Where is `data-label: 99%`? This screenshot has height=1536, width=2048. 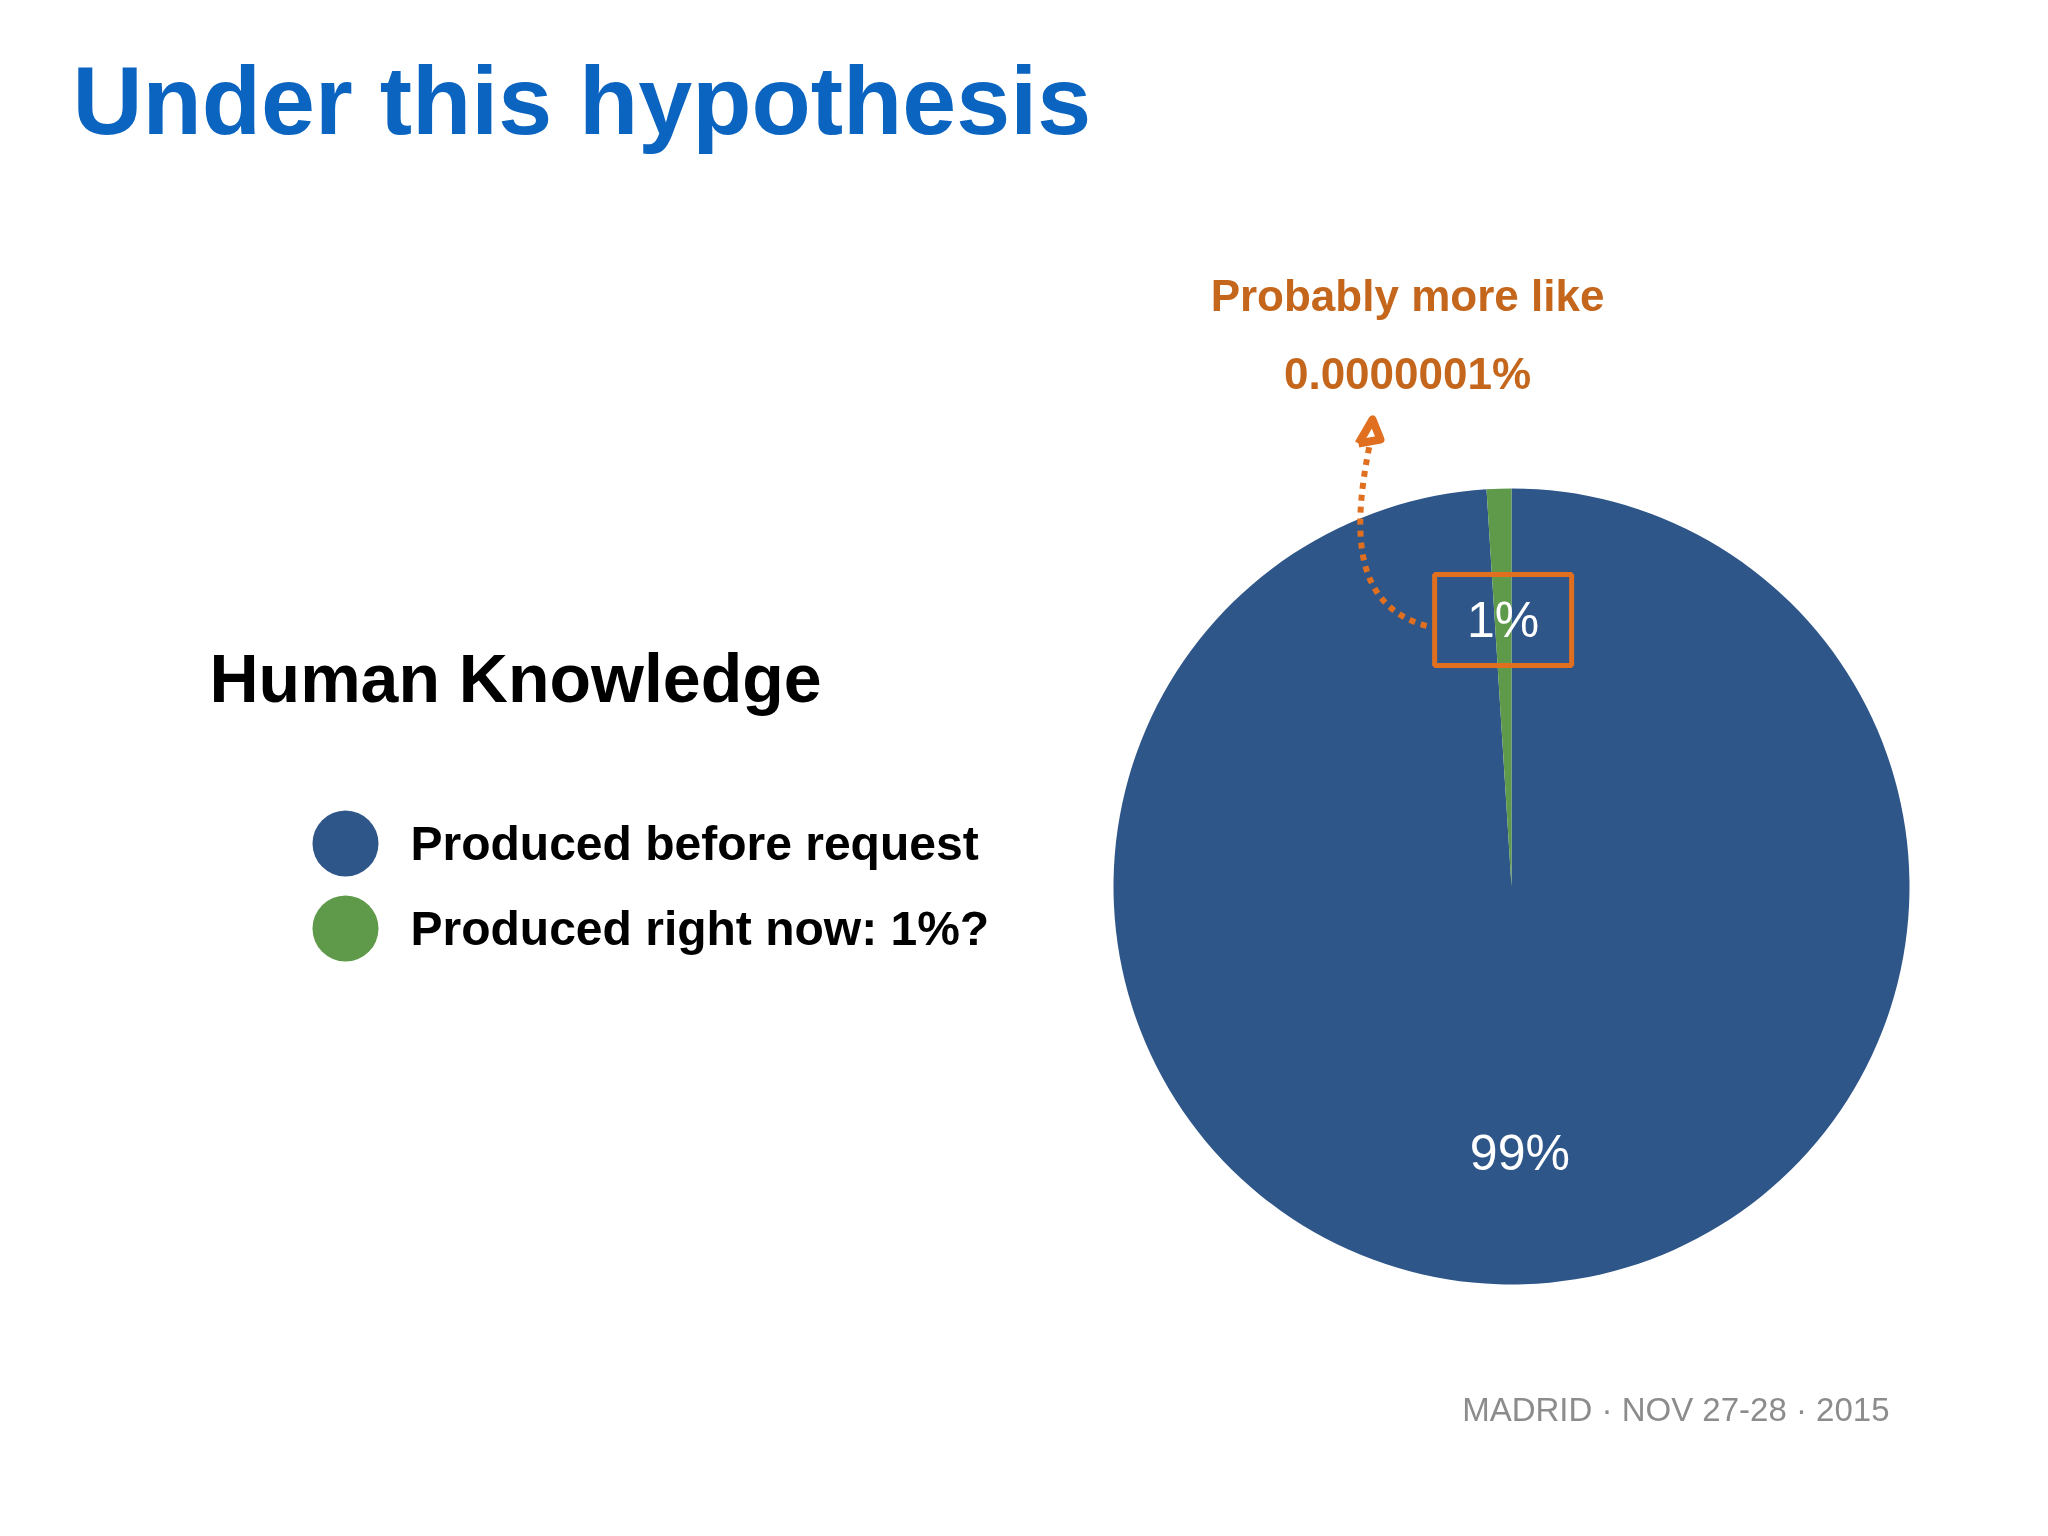 data-label: 99% is located at coordinates (1519, 1153).